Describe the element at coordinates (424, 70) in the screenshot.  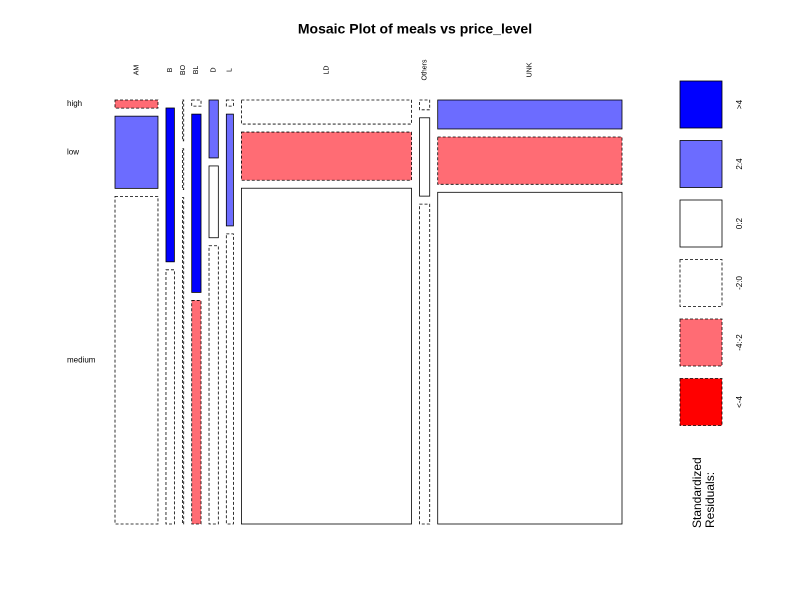
I see `column-label: Others` at that location.